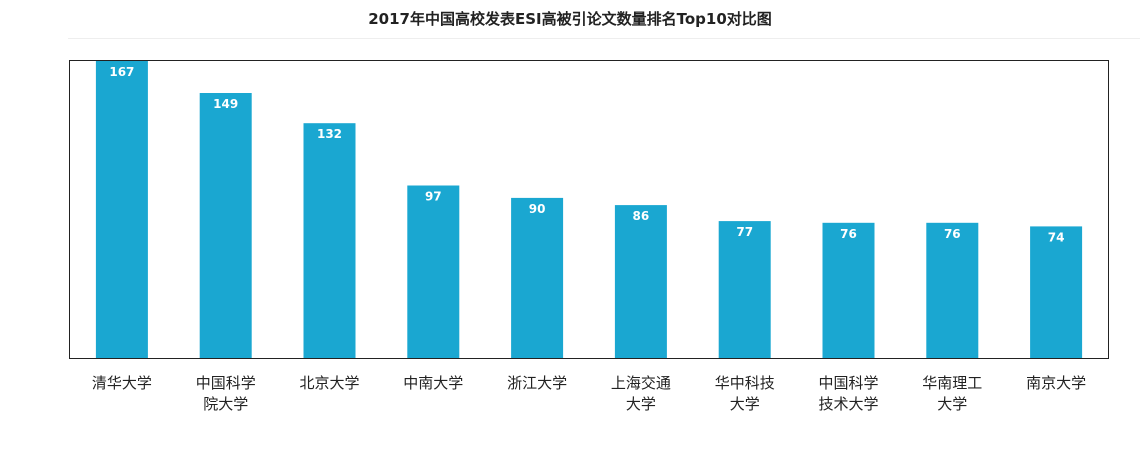  Describe the element at coordinates (329, 134) in the screenshot. I see `bar-value-label: 132` at that location.